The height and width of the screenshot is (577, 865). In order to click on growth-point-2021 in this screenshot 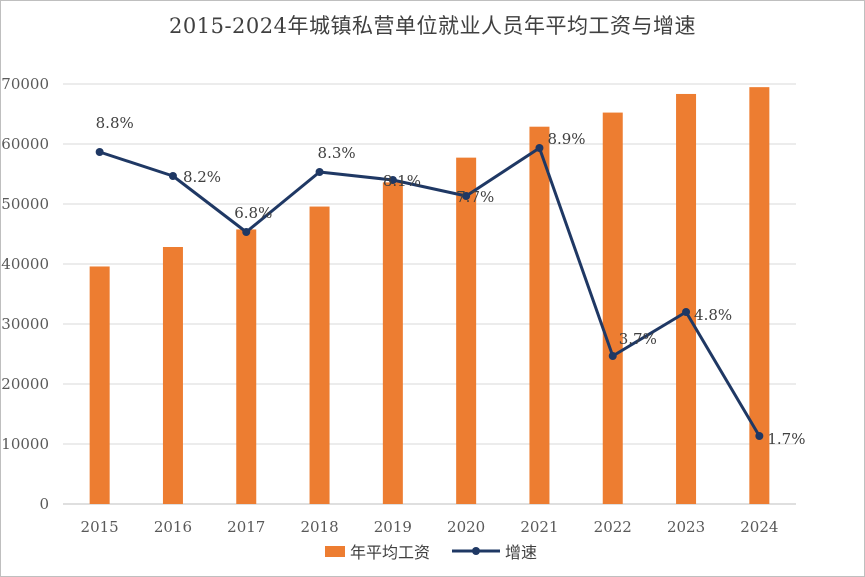, I will do `click(539, 148)`.